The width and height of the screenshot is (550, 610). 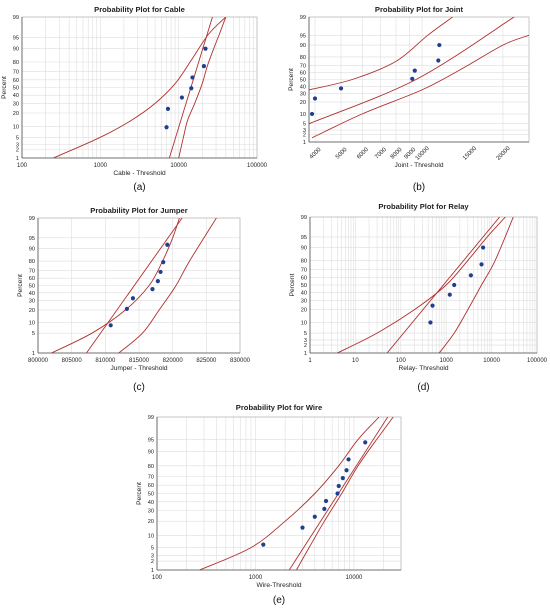 I want to click on x-tick-label: 100000, so click(x=537, y=361).